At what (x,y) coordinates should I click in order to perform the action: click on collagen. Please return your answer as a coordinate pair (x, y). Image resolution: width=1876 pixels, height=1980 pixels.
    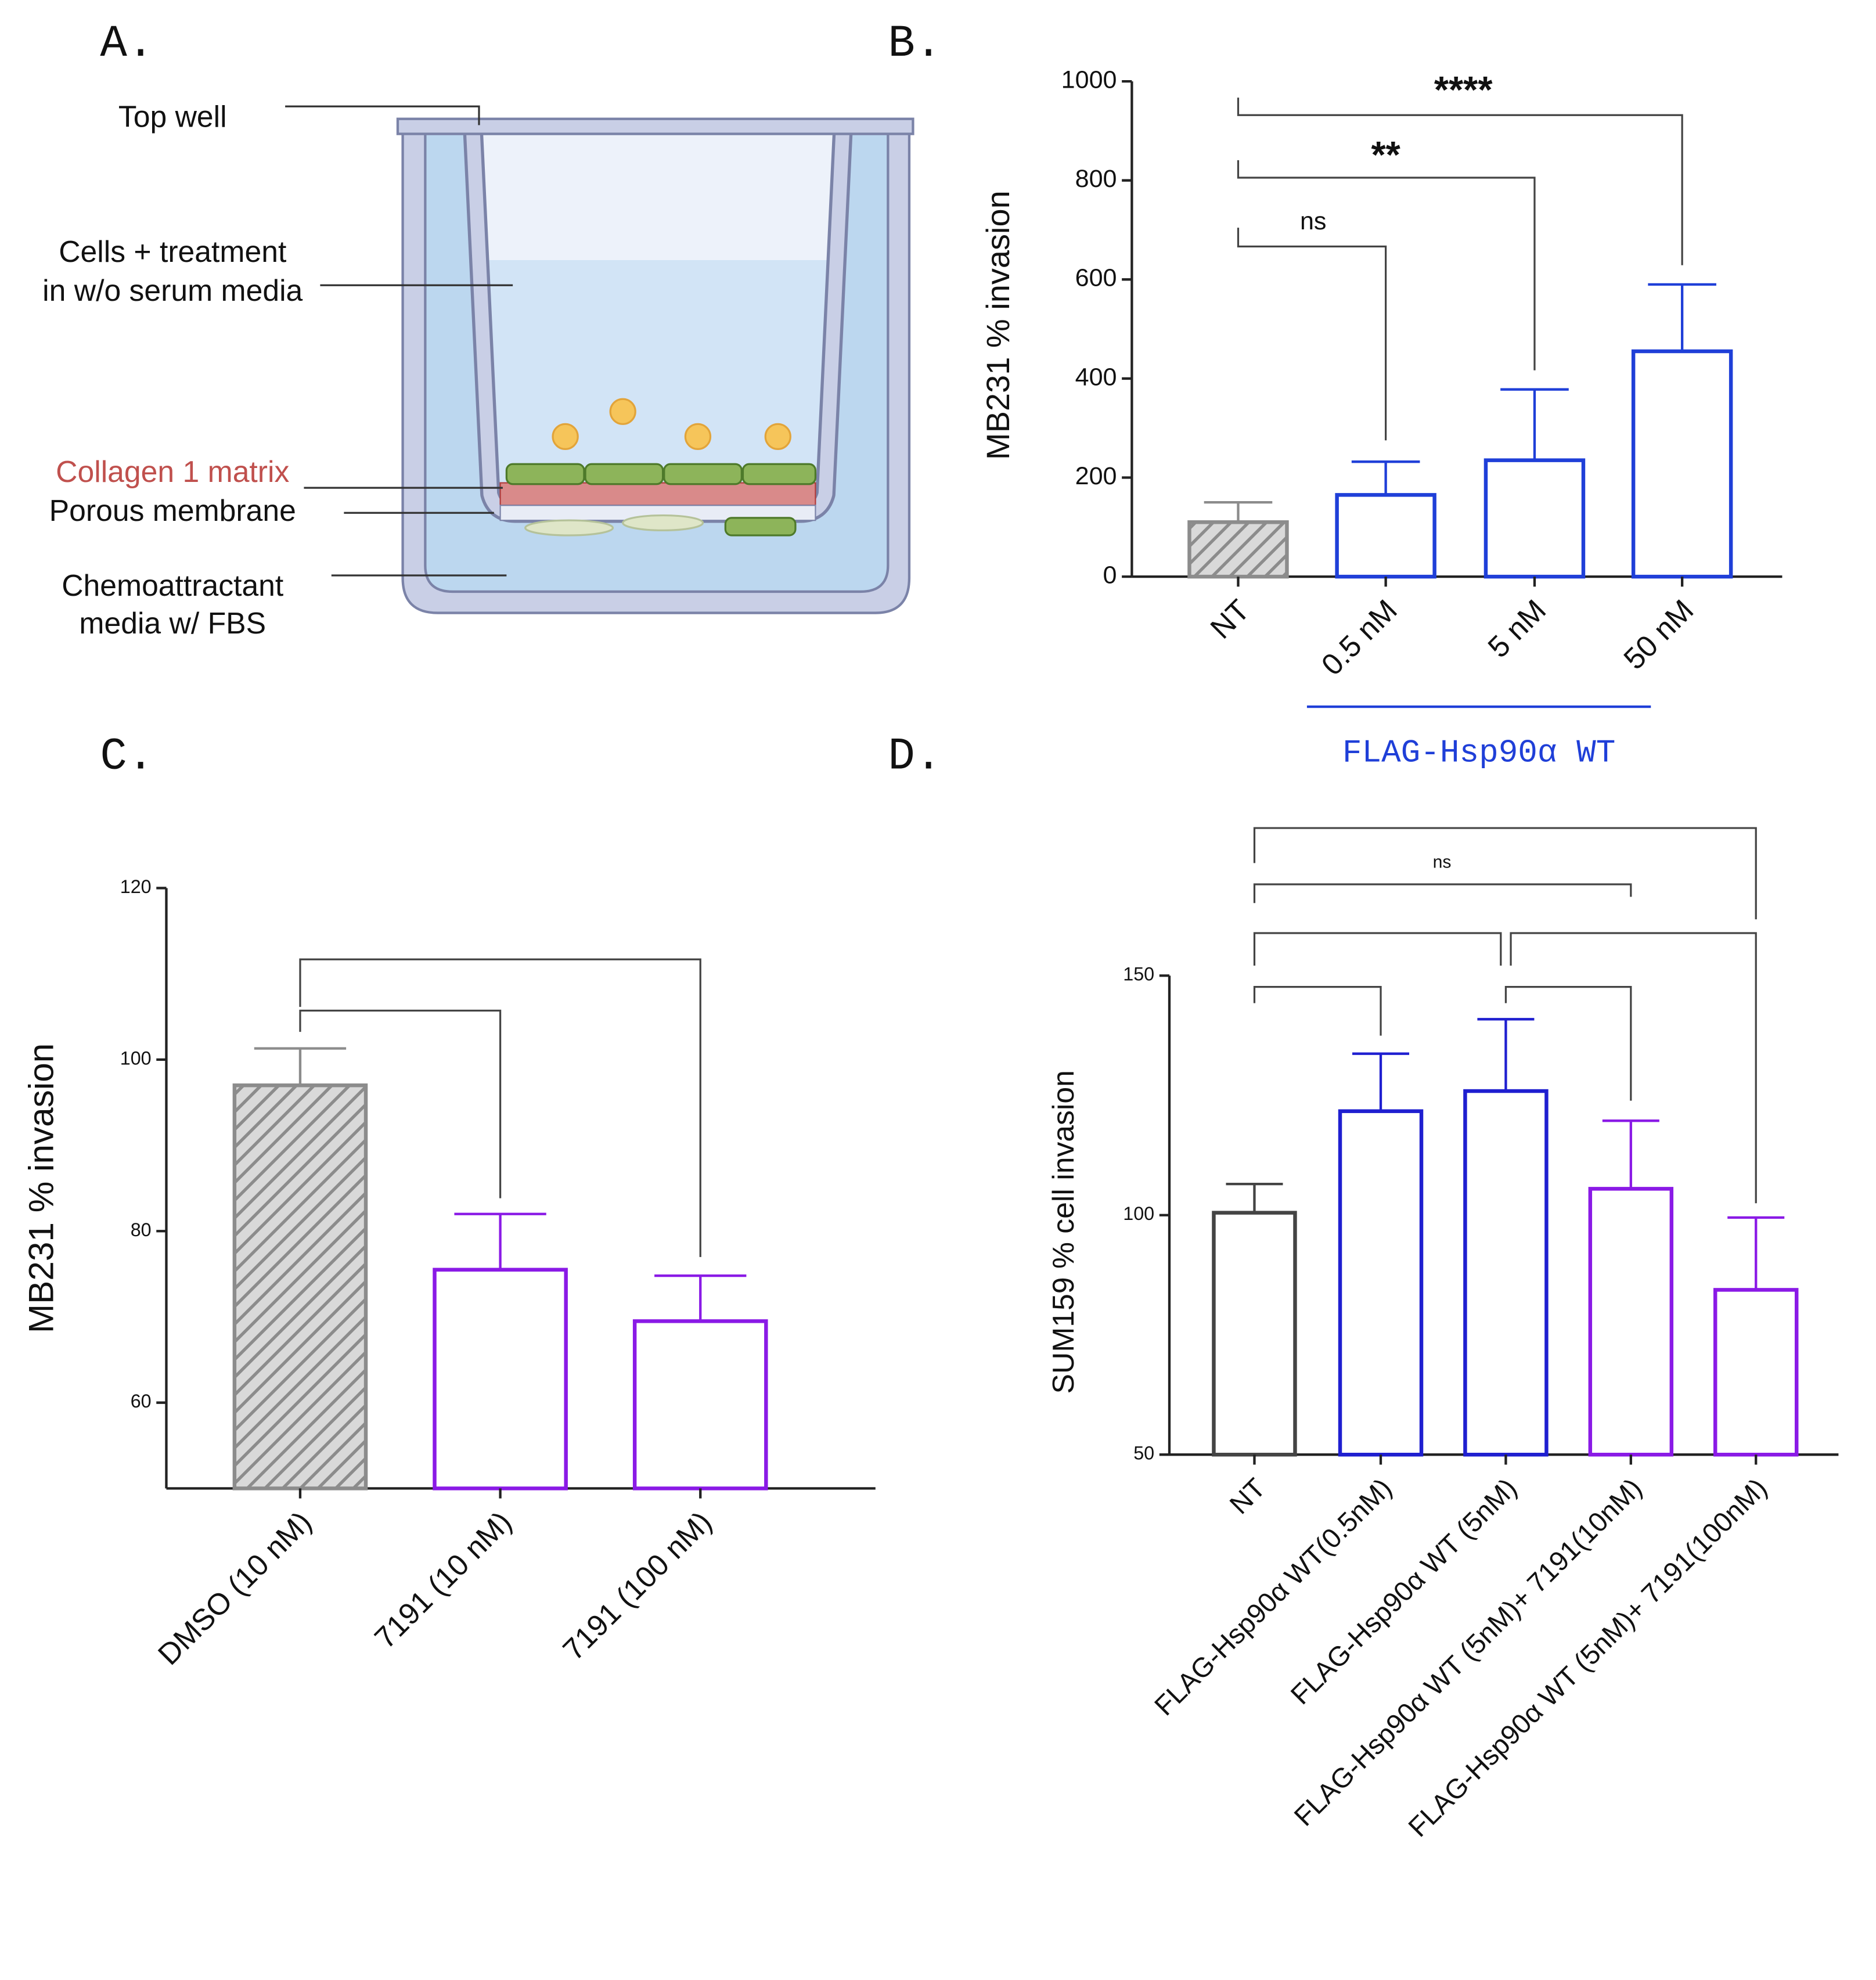
    Looking at the image, I should click on (657, 494).